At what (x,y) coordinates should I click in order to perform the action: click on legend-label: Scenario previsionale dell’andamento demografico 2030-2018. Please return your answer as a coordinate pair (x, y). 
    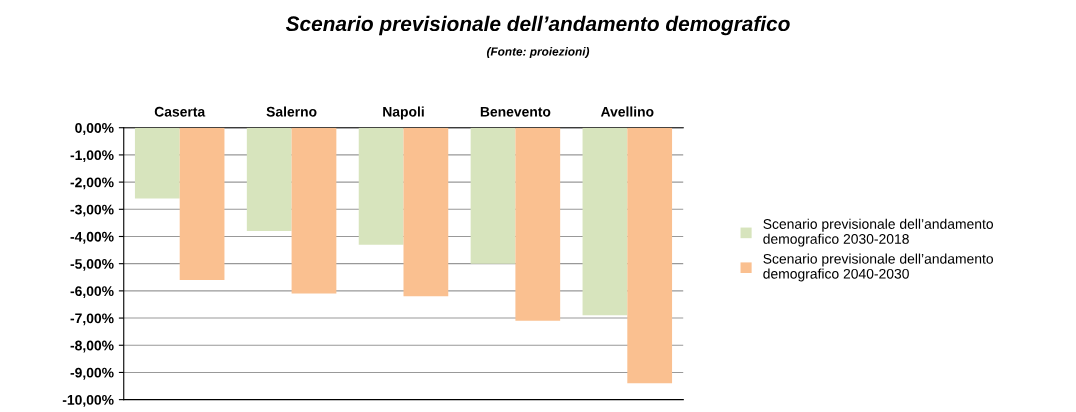
    Looking at the image, I should click on (878, 232).